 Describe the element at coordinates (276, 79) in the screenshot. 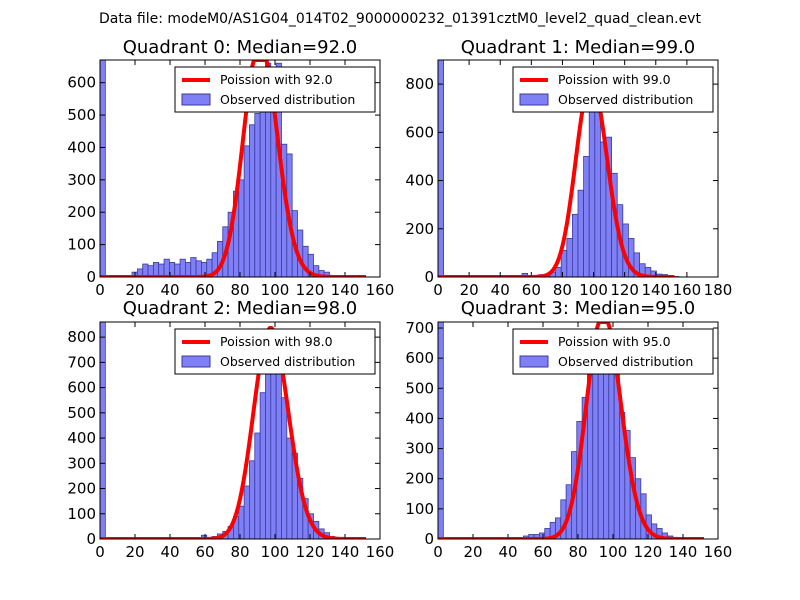

I see `legend-label-poisson: Poission with 92.0` at that location.